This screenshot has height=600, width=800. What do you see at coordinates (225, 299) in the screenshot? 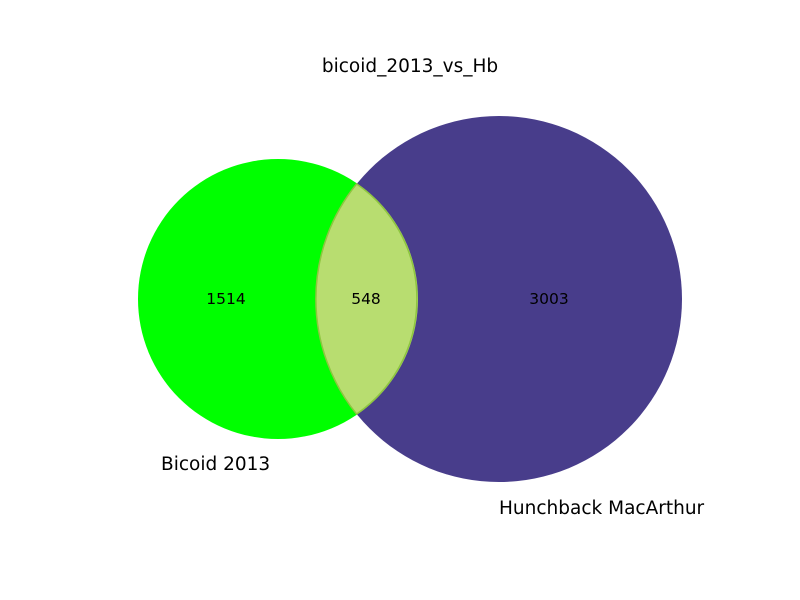
I see `count-bicoid-only: 1514` at bounding box center [225, 299].